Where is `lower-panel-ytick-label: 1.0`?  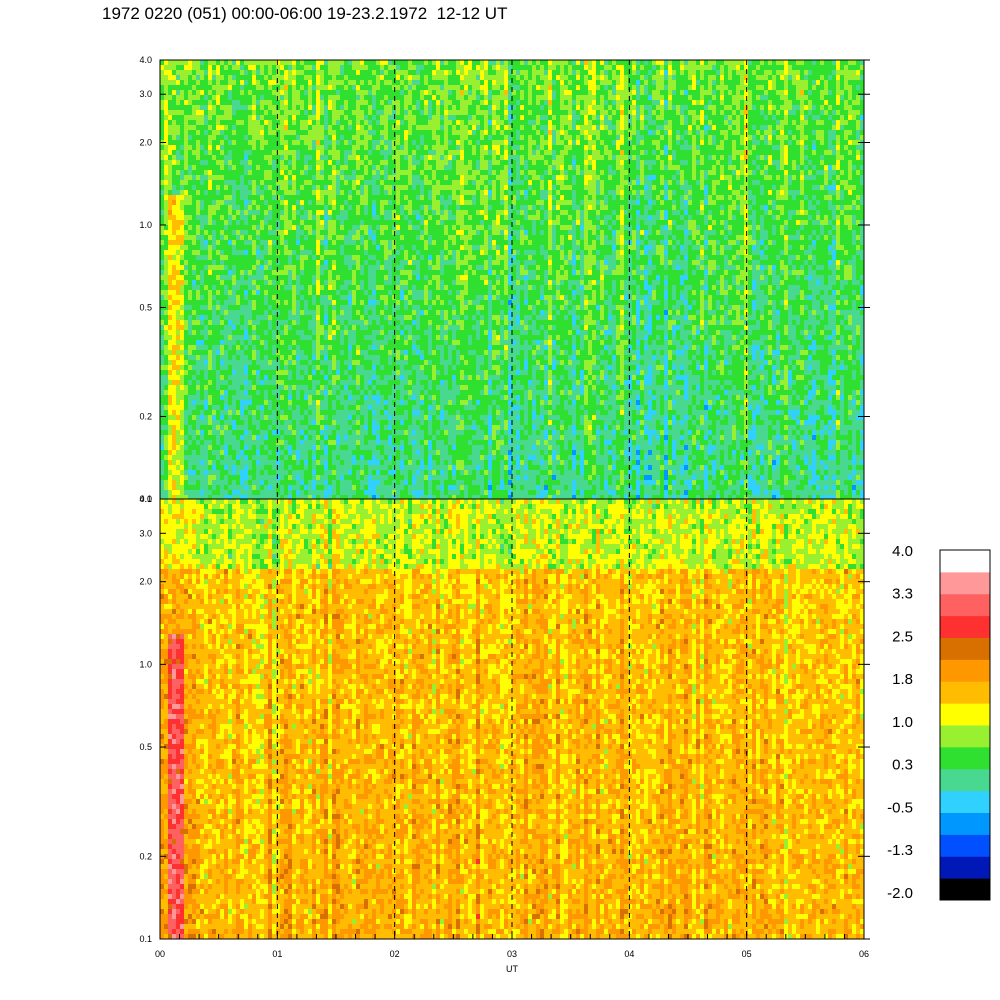
lower-panel-ytick-label: 1.0 is located at coordinates (145, 664).